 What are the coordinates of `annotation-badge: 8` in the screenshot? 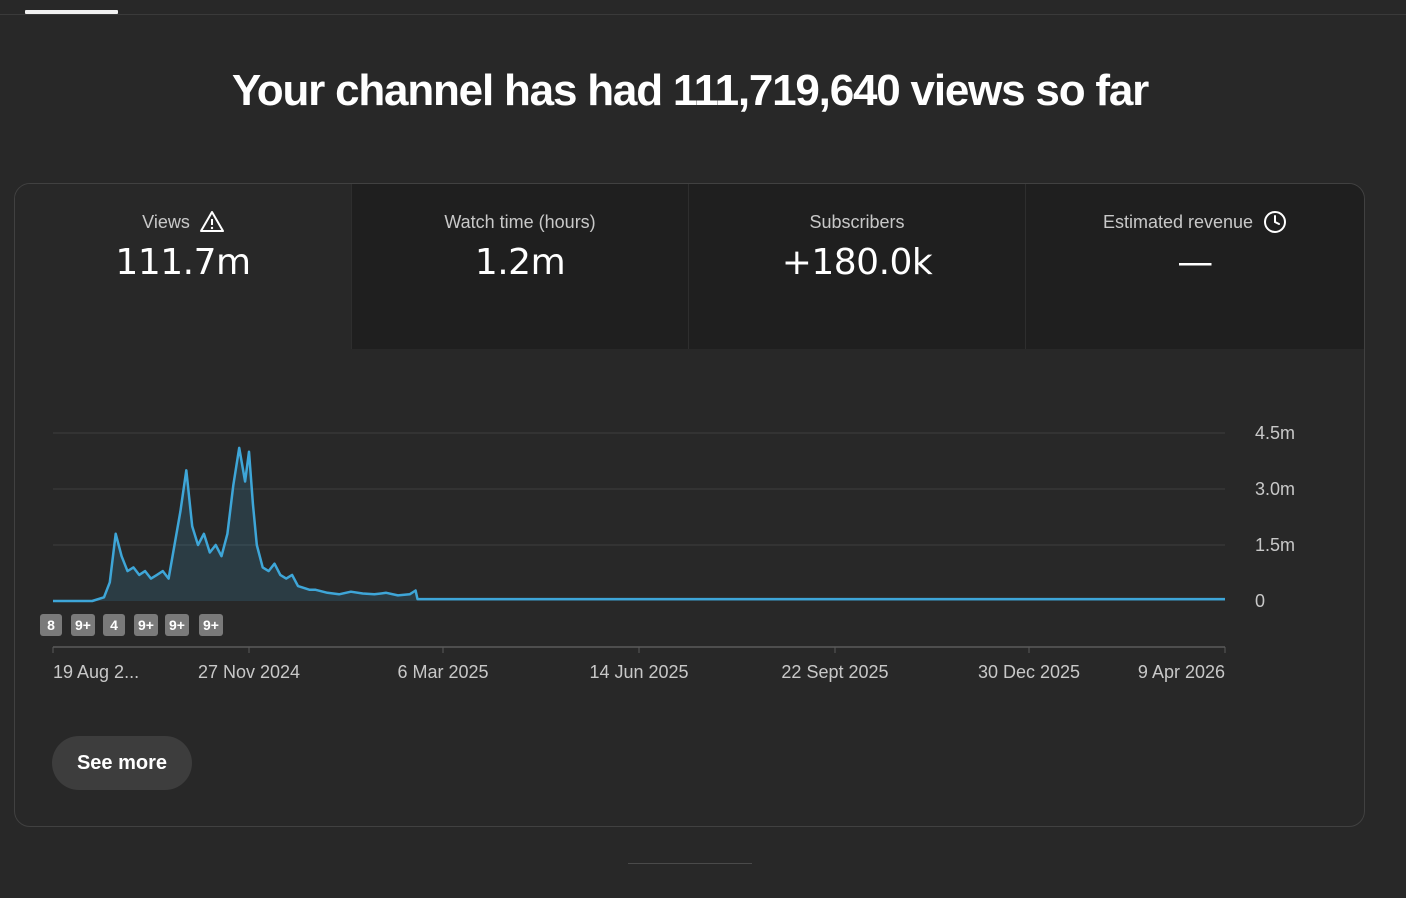 It's located at (51, 625).